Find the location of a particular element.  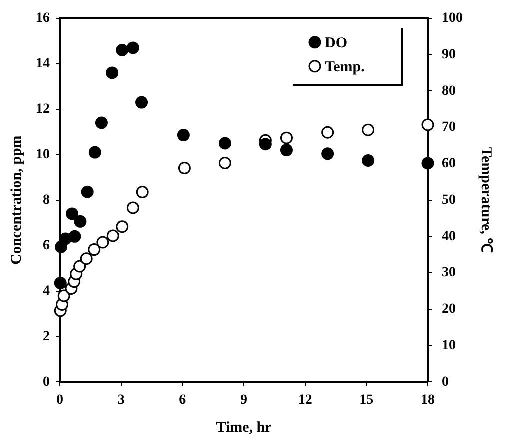

x-tick-label: 6 is located at coordinates (182, 400).